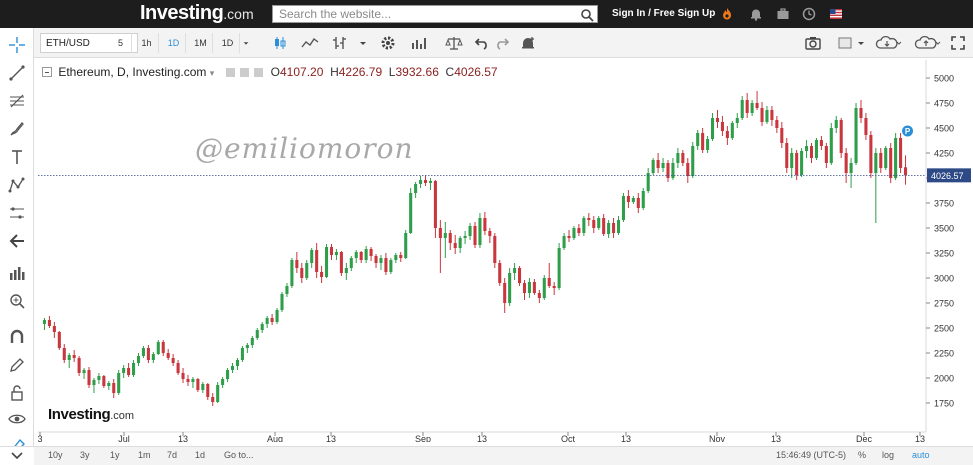 This screenshot has width=973, height=465. What do you see at coordinates (388, 43) in the screenshot?
I see `settings-button` at bounding box center [388, 43].